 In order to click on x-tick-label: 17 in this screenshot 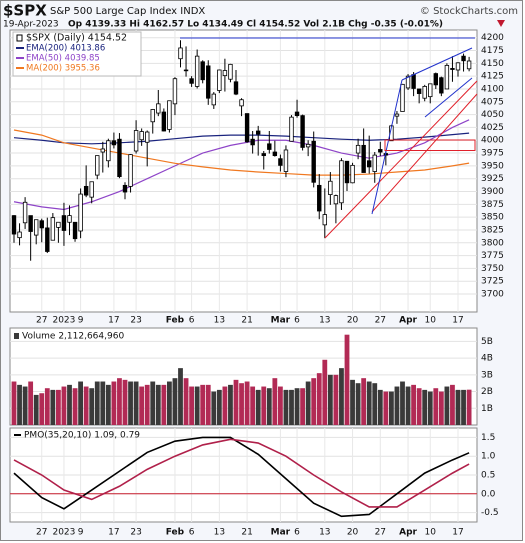, I will do `click(457, 533)`.